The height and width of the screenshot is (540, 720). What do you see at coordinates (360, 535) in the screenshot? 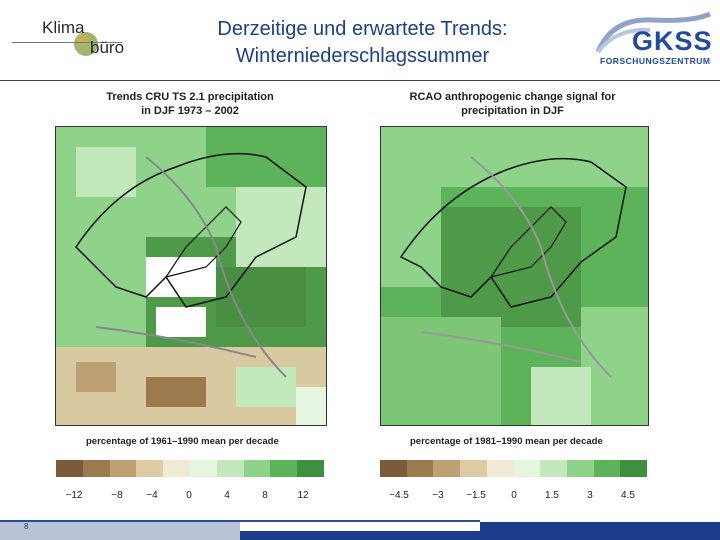
I see `footer-dark-strip` at bounding box center [360, 535].